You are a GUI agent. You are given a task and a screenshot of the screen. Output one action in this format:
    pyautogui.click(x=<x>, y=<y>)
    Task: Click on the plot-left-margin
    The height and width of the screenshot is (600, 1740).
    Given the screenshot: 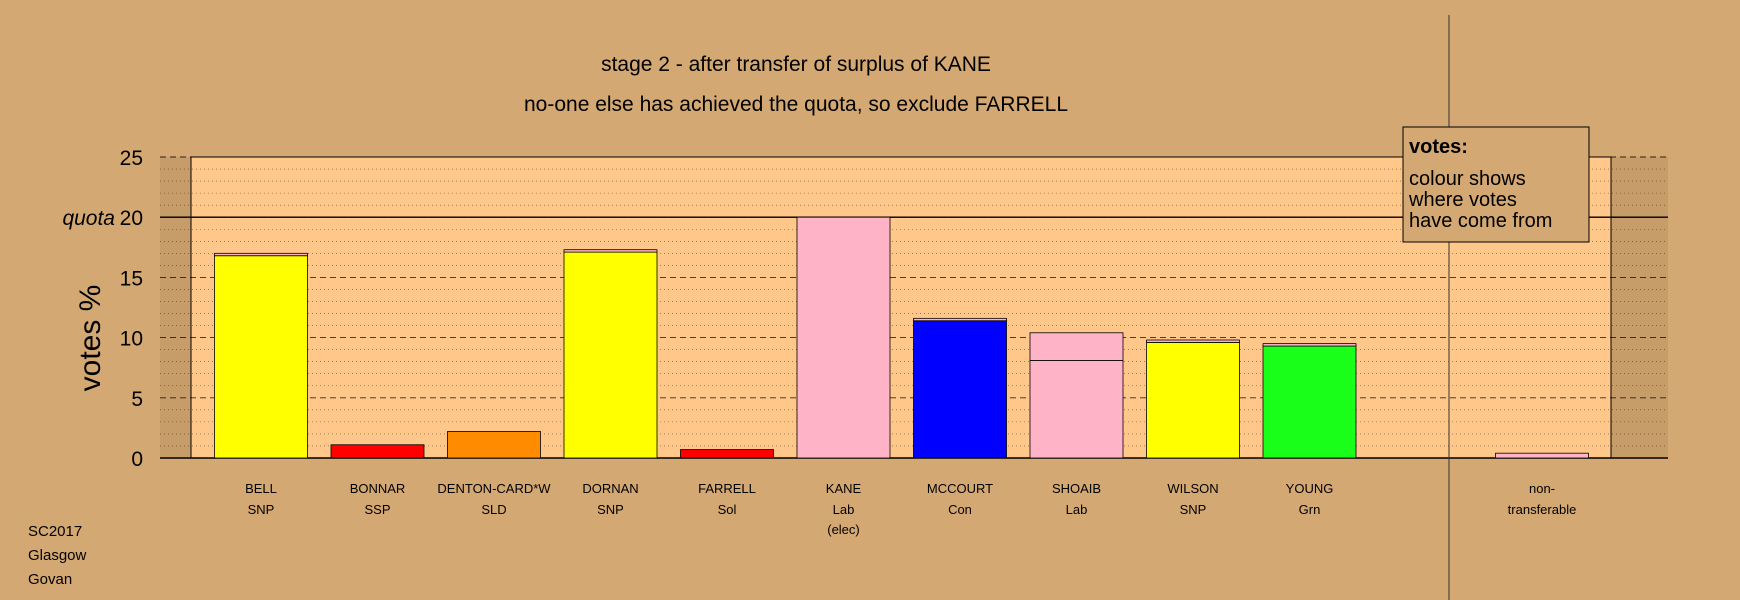 What is the action you would take?
    pyautogui.click(x=175, y=307)
    